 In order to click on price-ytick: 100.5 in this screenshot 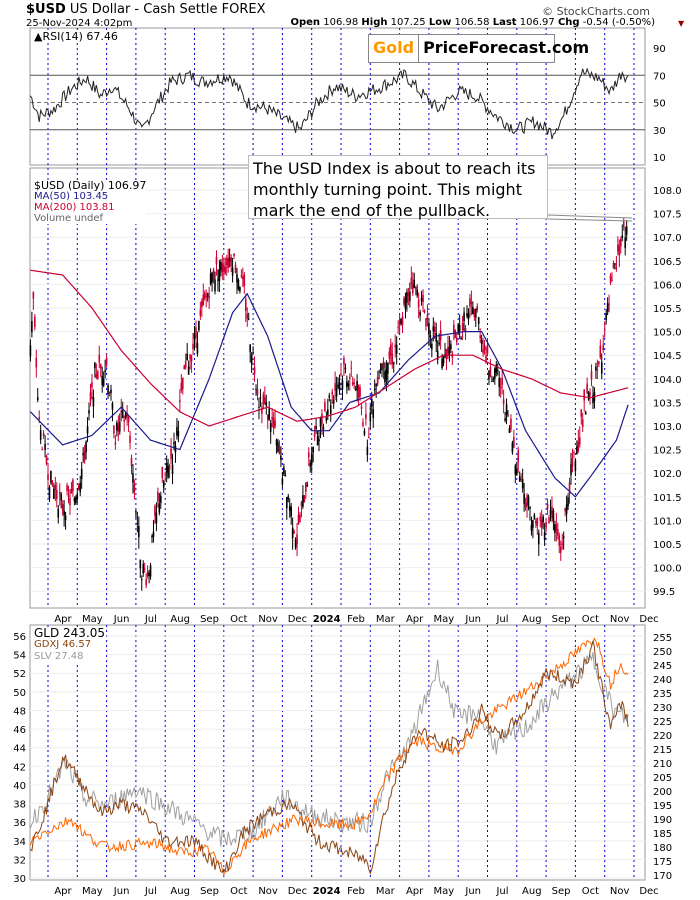, I will do `click(667, 545)`.